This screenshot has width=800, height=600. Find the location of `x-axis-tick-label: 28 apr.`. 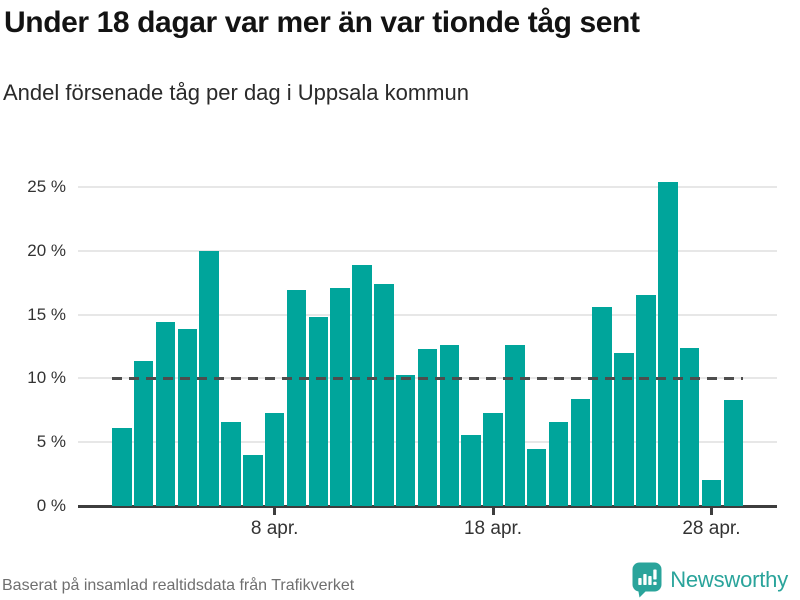

x-axis-tick-label: 28 apr. is located at coordinates (711, 528).